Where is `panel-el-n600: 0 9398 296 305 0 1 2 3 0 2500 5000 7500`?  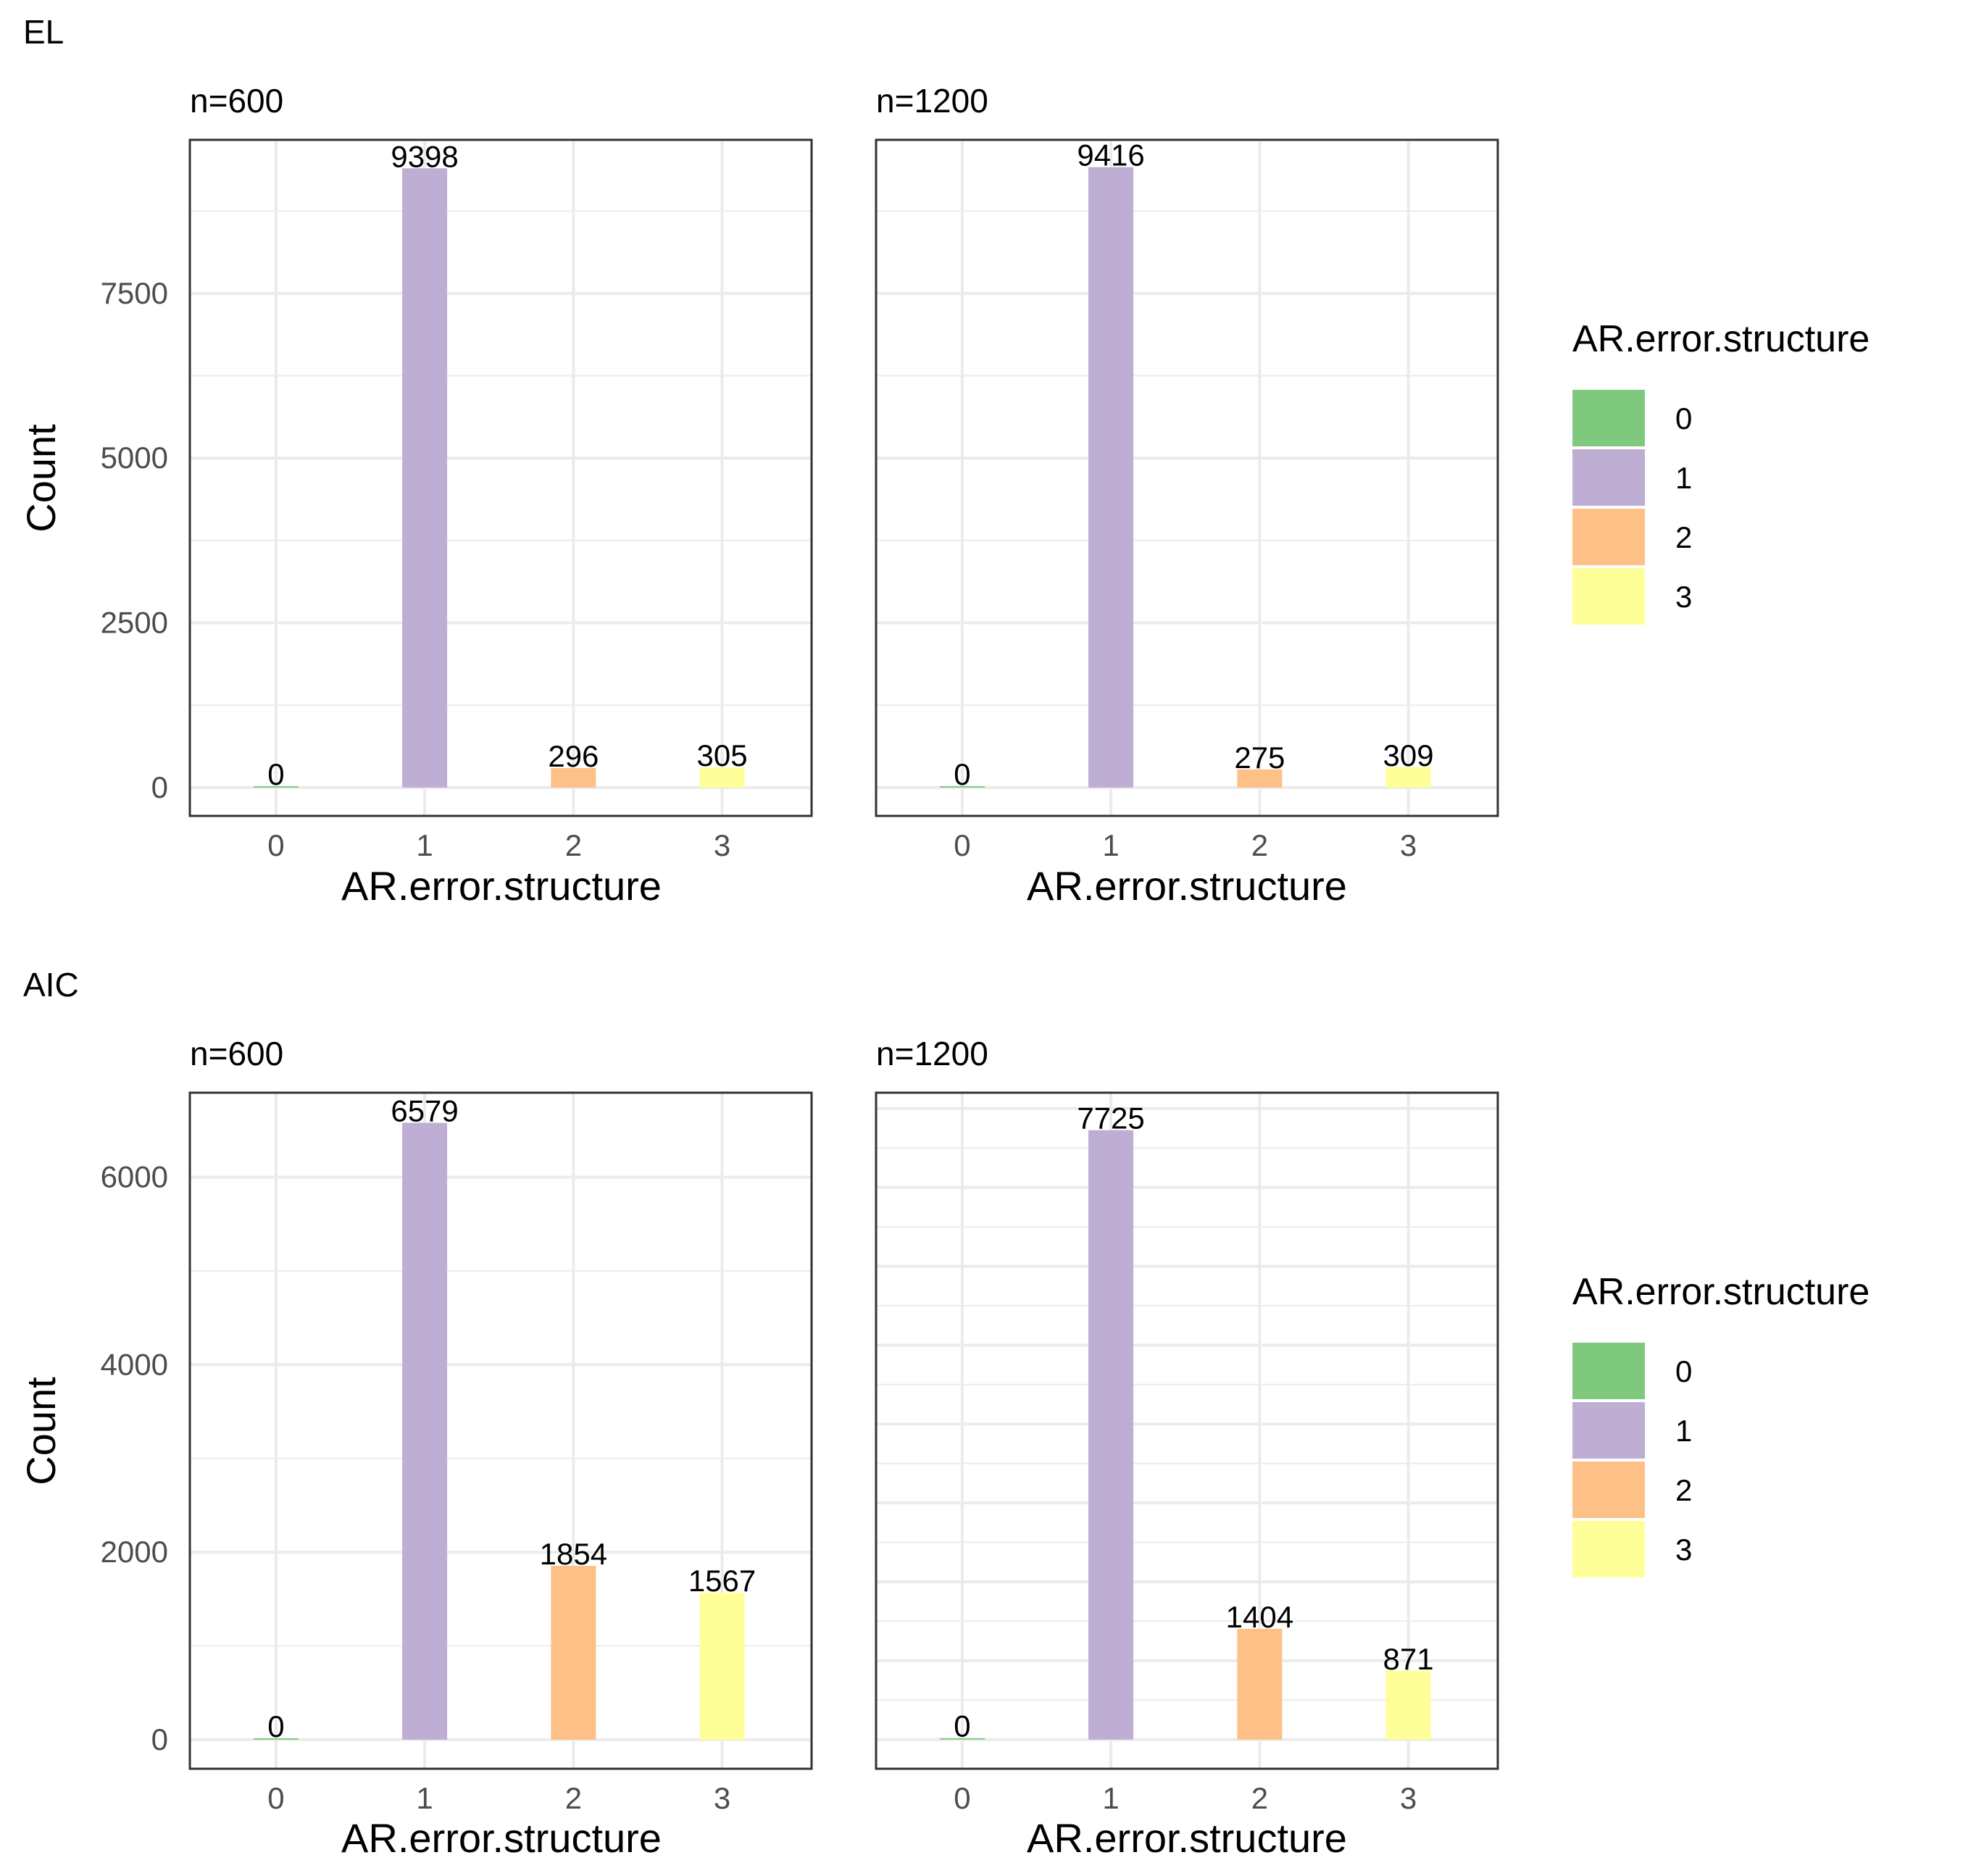
panel-el-n600: 0 9398 296 305 0 1 2 3 0 2500 5000 7500 is located at coordinates (457, 500).